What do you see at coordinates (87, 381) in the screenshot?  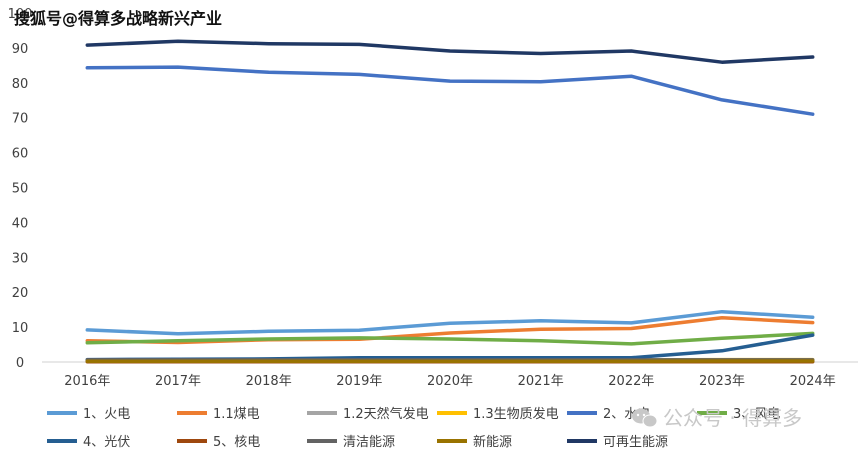 I see `x-tick-label: 2016年` at bounding box center [87, 381].